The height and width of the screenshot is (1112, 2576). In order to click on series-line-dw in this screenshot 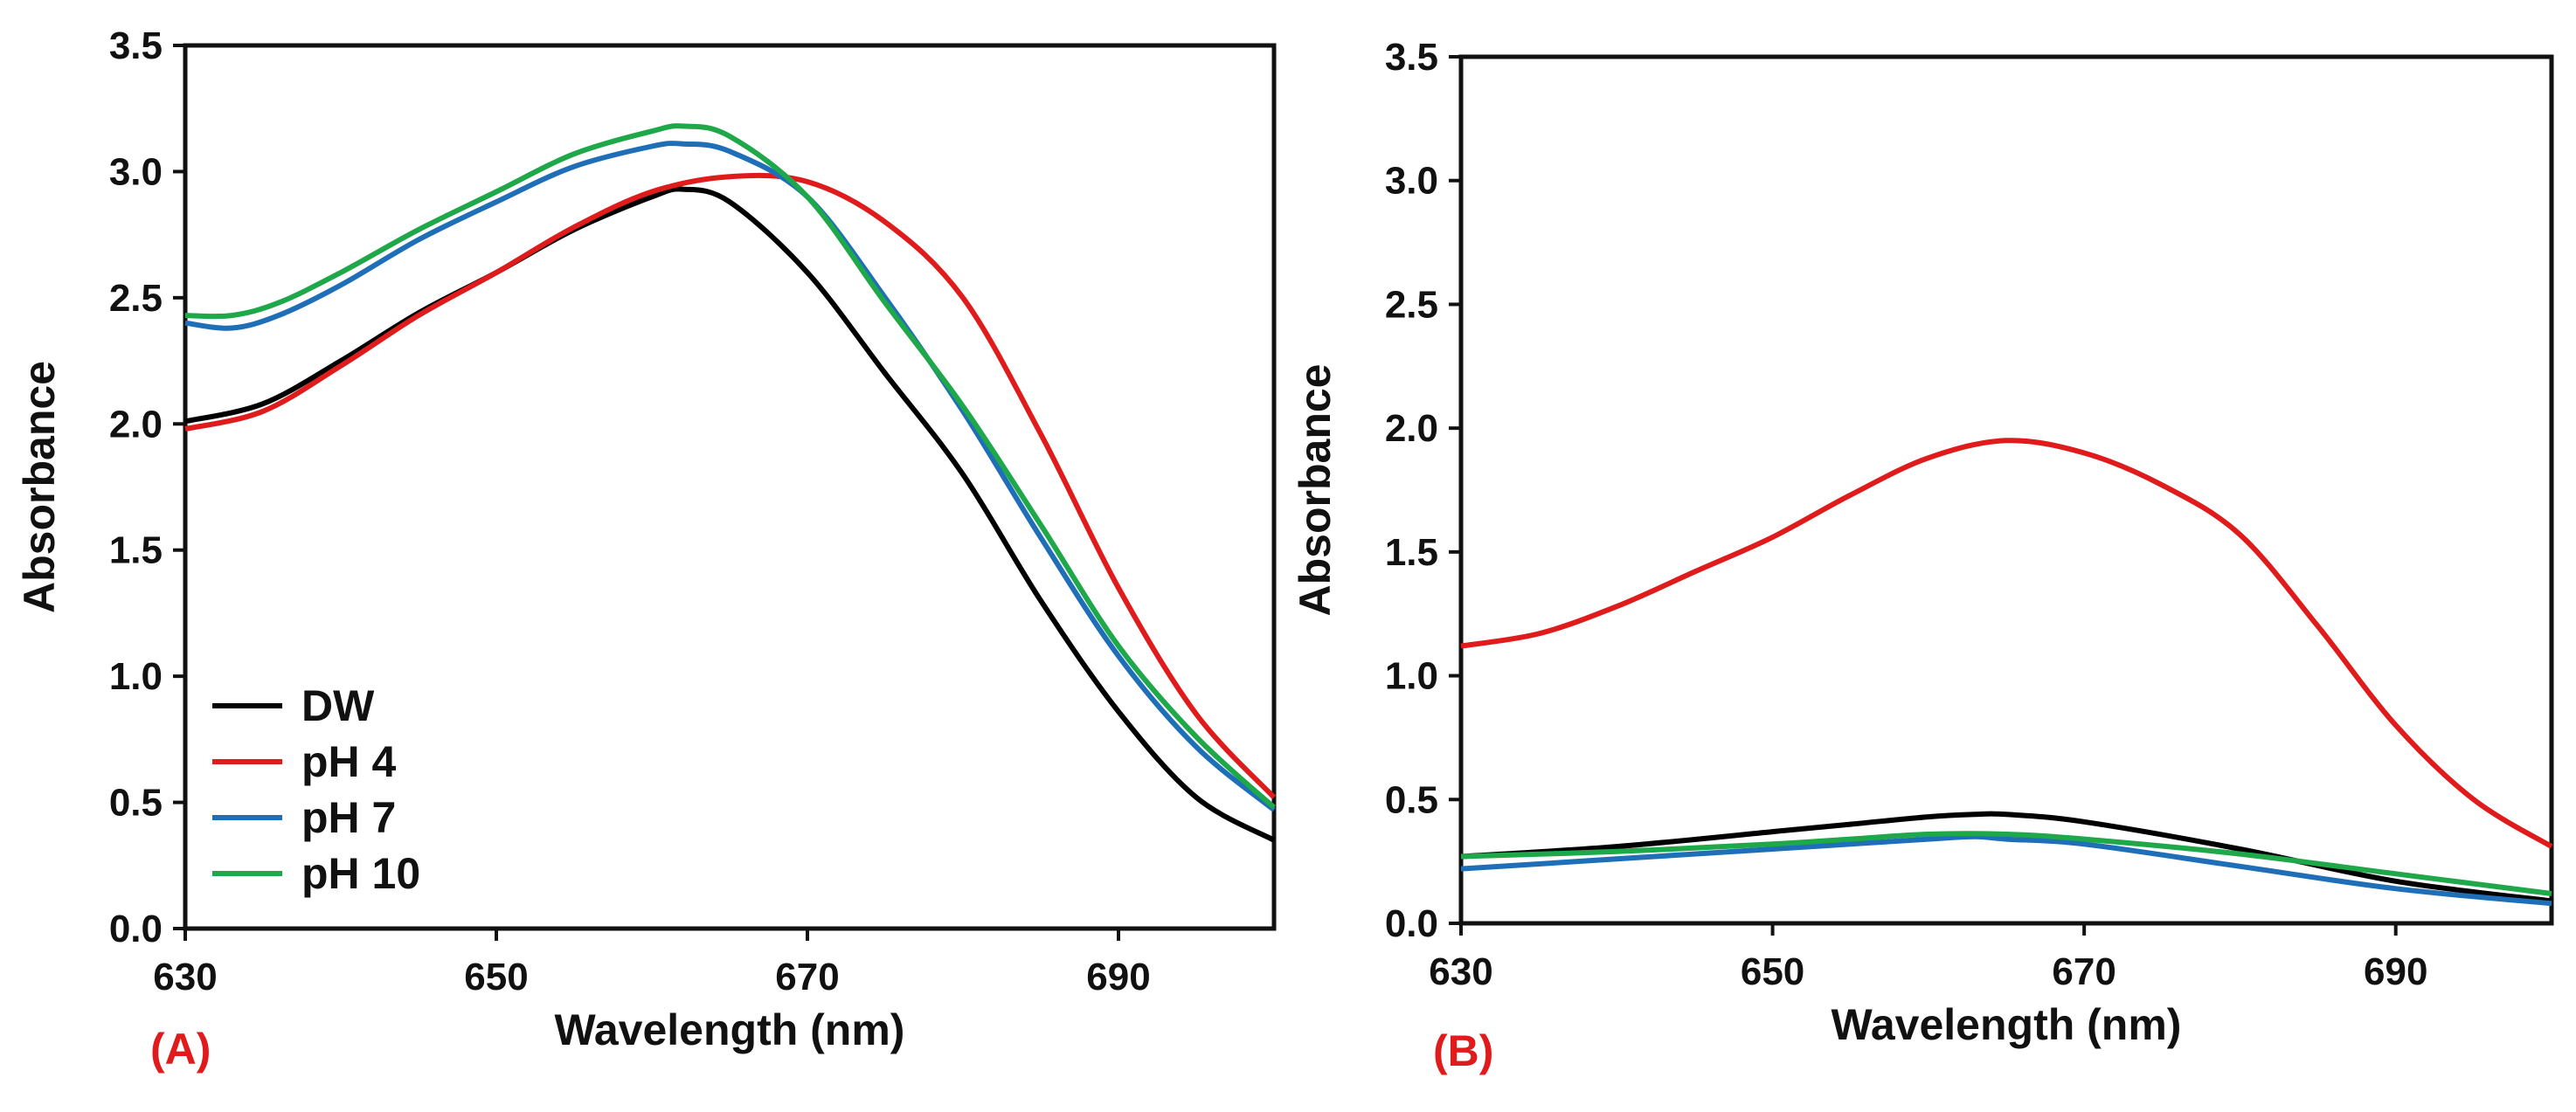, I will do `click(2006, 858)`.